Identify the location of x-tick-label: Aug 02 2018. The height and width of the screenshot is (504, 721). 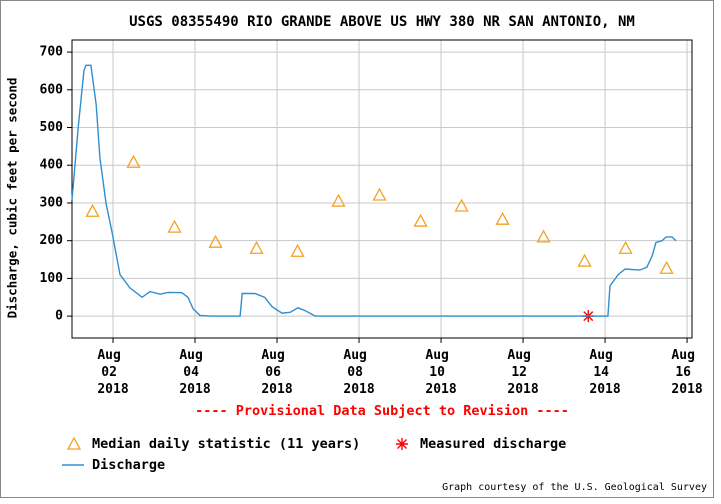
(112, 372).